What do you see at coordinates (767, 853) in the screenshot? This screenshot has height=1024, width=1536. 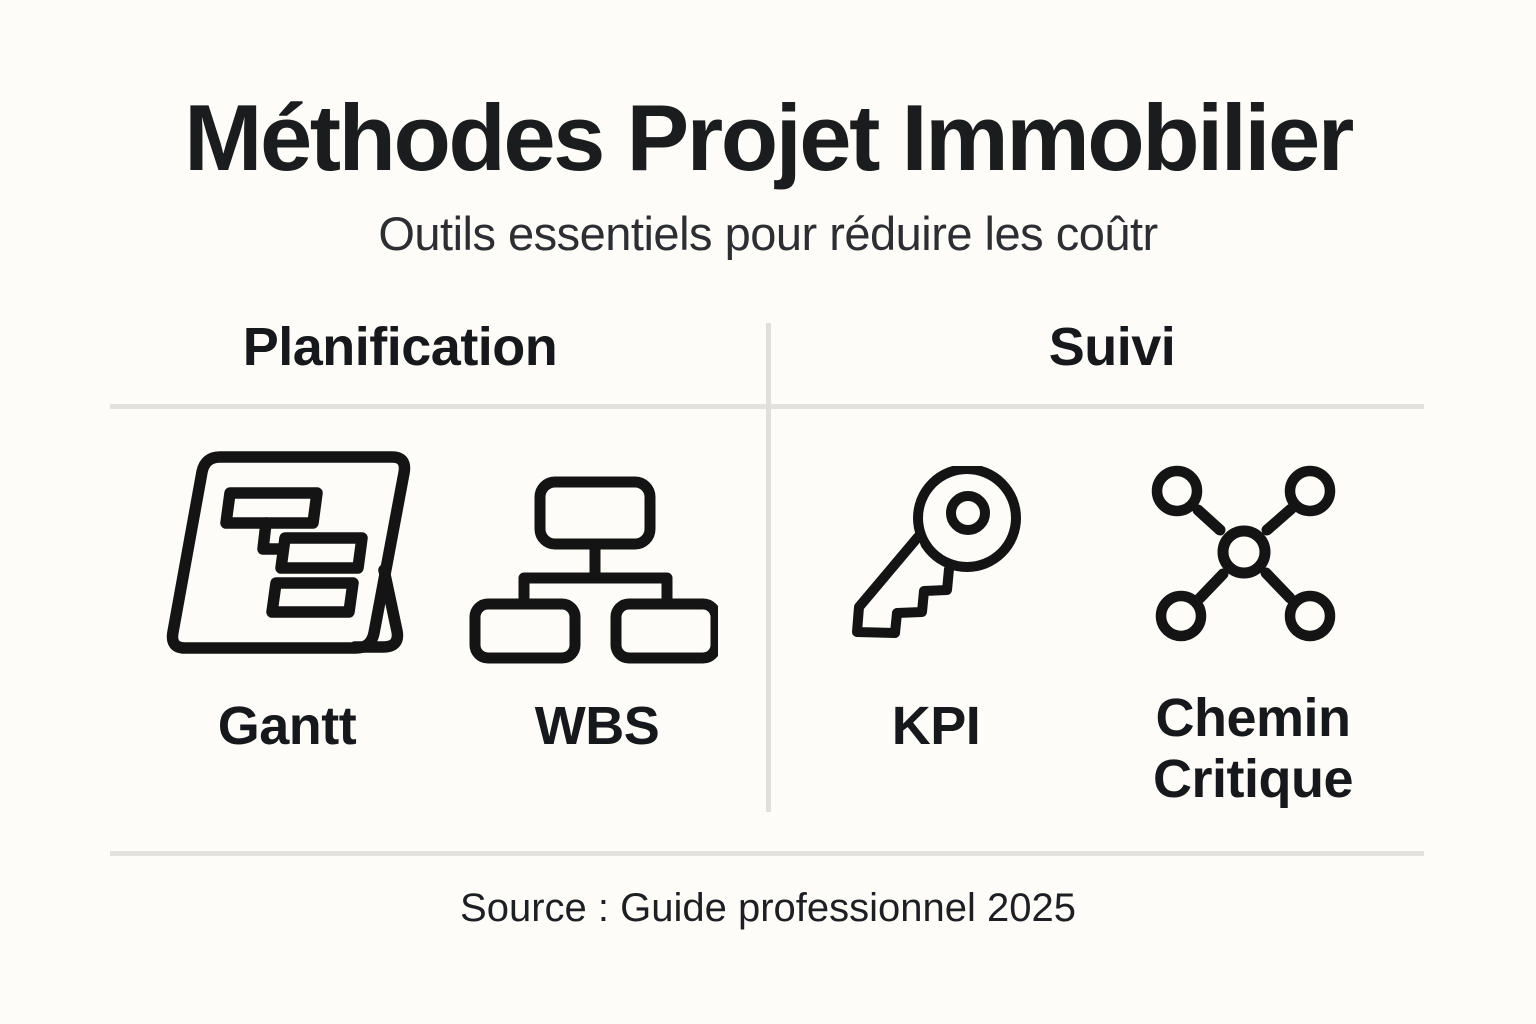 I see `footer-divider-line` at bounding box center [767, 853].